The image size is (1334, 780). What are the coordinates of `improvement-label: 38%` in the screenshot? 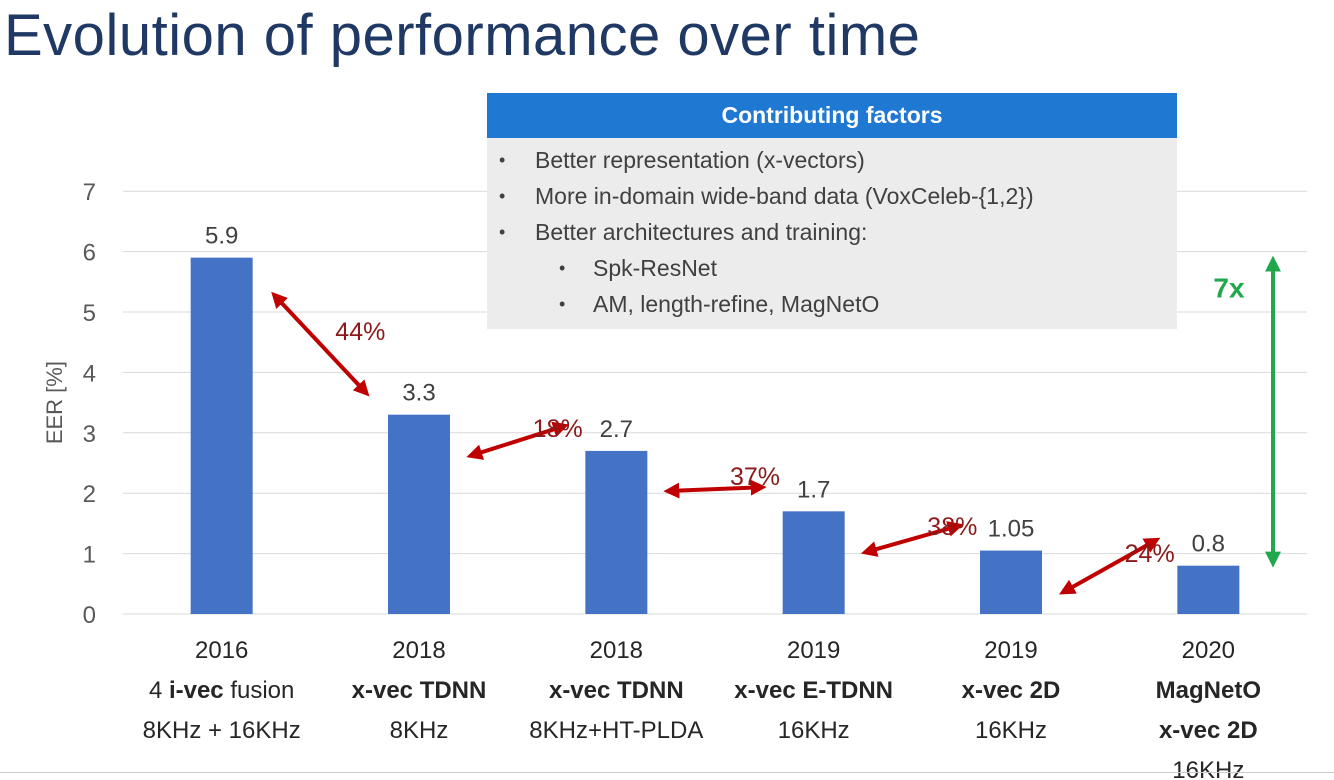 It's located at (952, 527).